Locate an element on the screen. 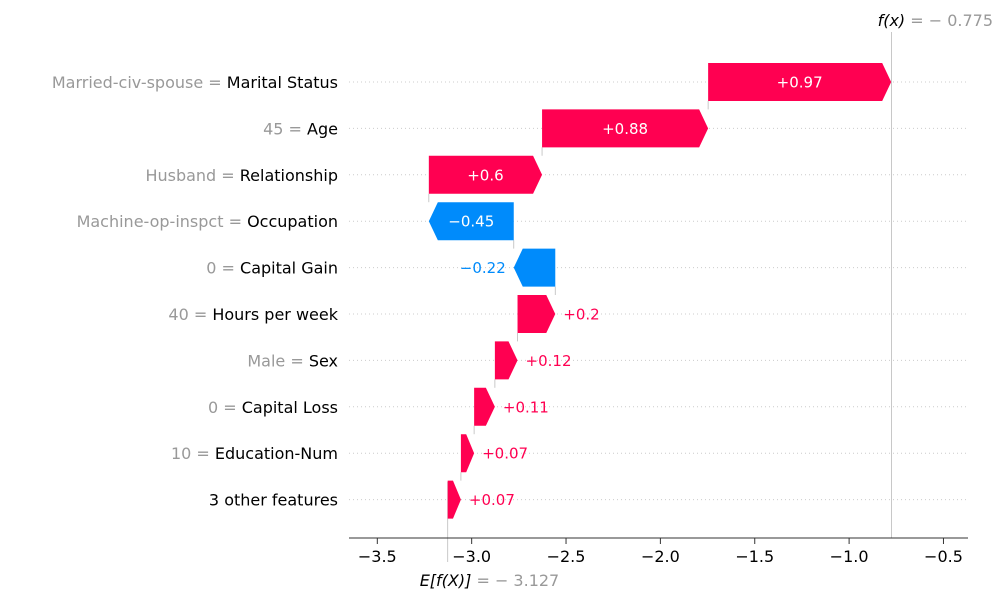  feature-name: Hours per week is located at coordinates (275, 314).